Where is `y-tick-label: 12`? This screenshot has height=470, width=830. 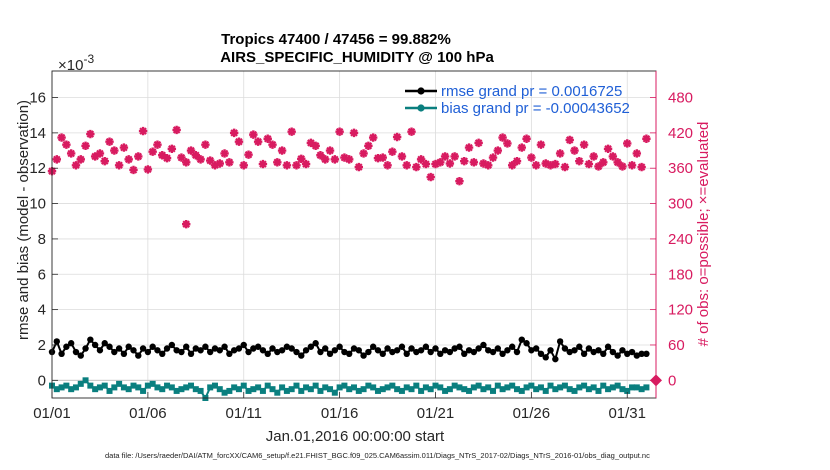
y-tick-label: 12 is located at coordinates (37, 168).